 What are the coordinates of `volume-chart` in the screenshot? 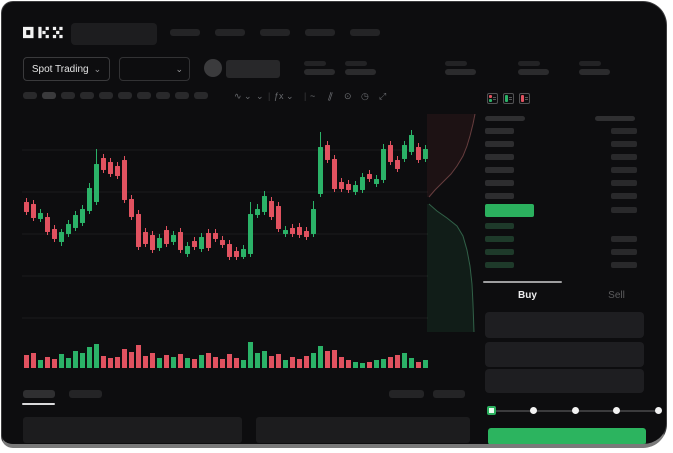 It's located at (225, 355).